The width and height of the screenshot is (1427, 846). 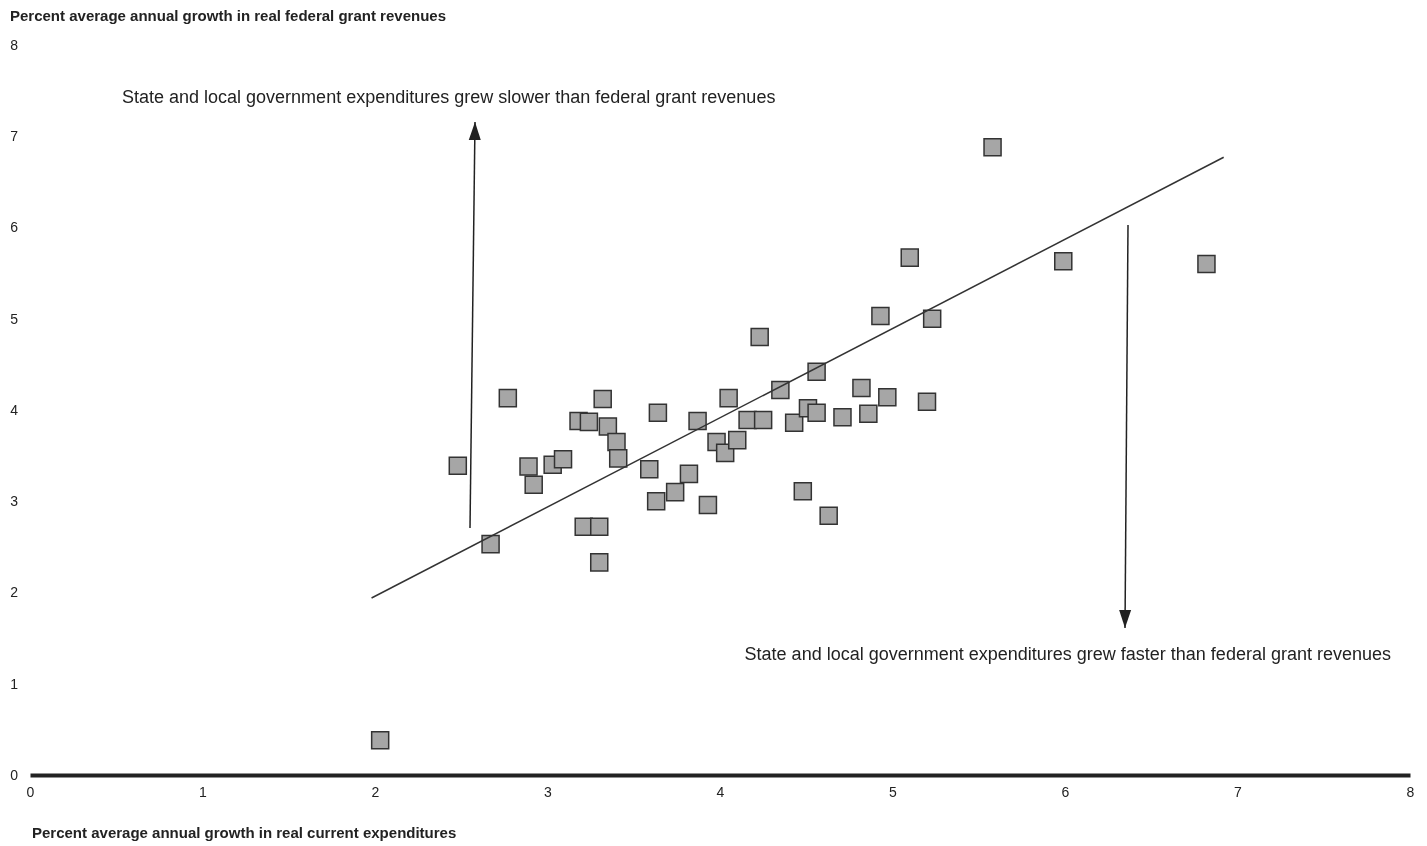 I want to click on x-tick-label: 1, so click(x=203, y=791).